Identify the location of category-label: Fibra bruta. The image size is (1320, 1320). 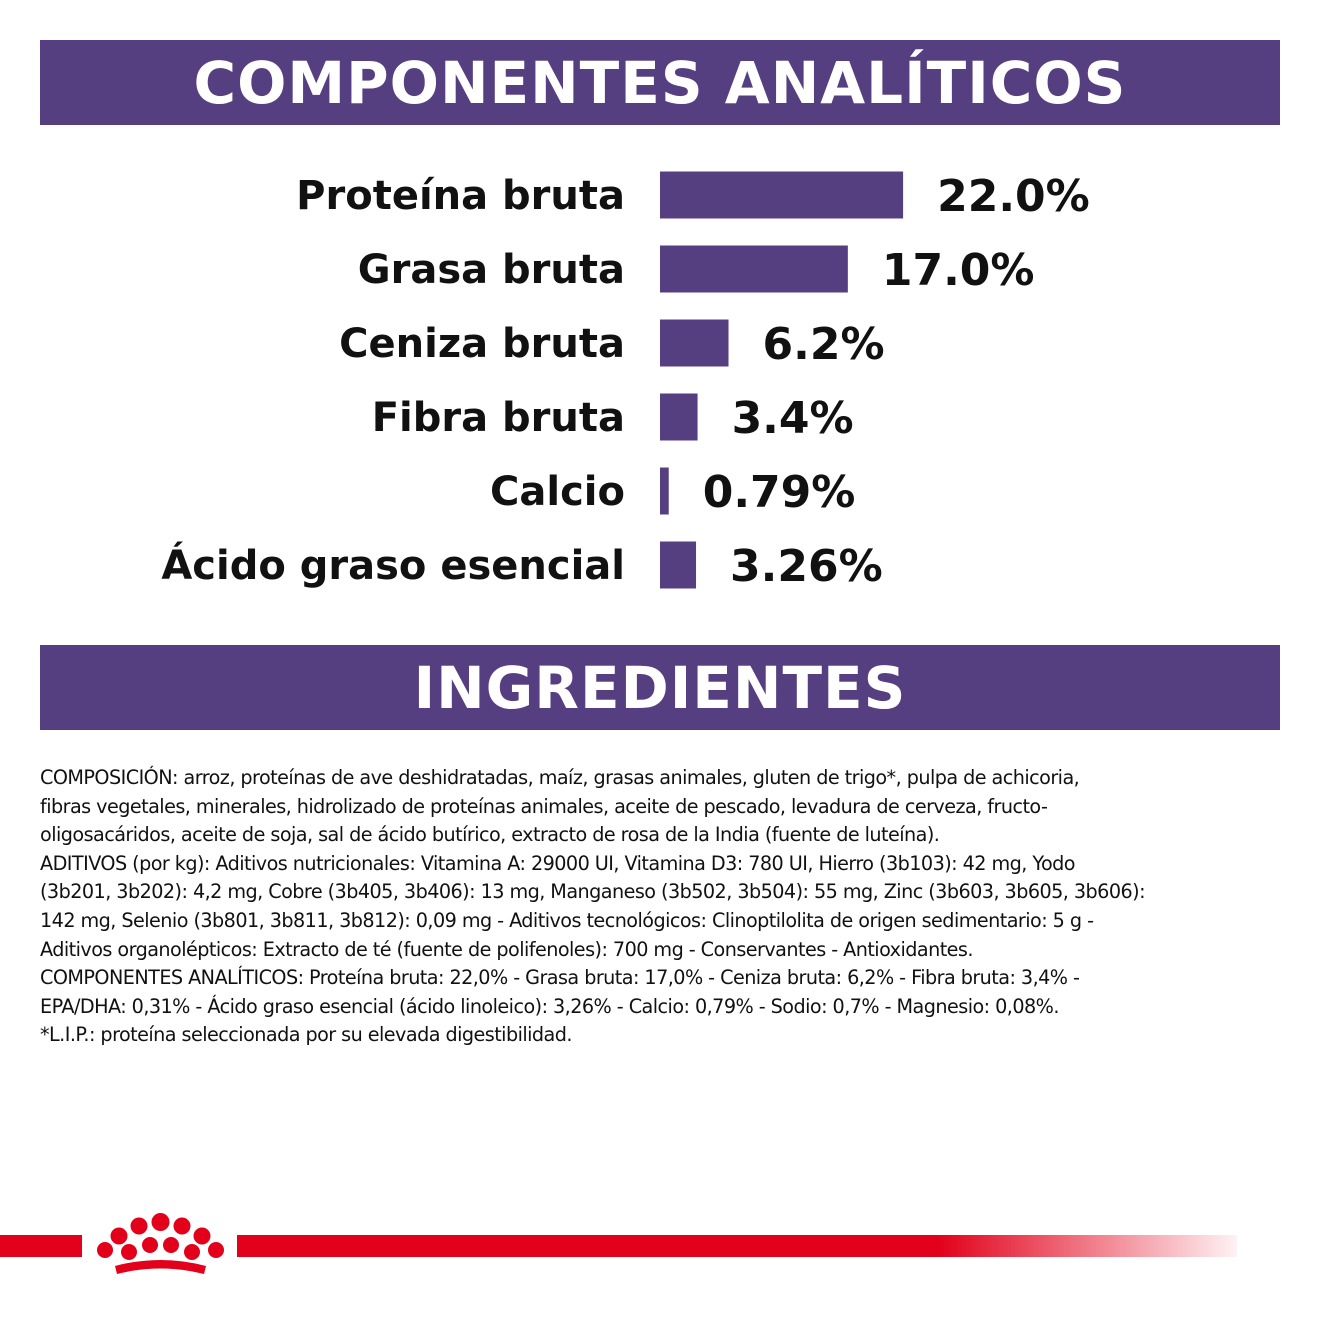
(498, 418).